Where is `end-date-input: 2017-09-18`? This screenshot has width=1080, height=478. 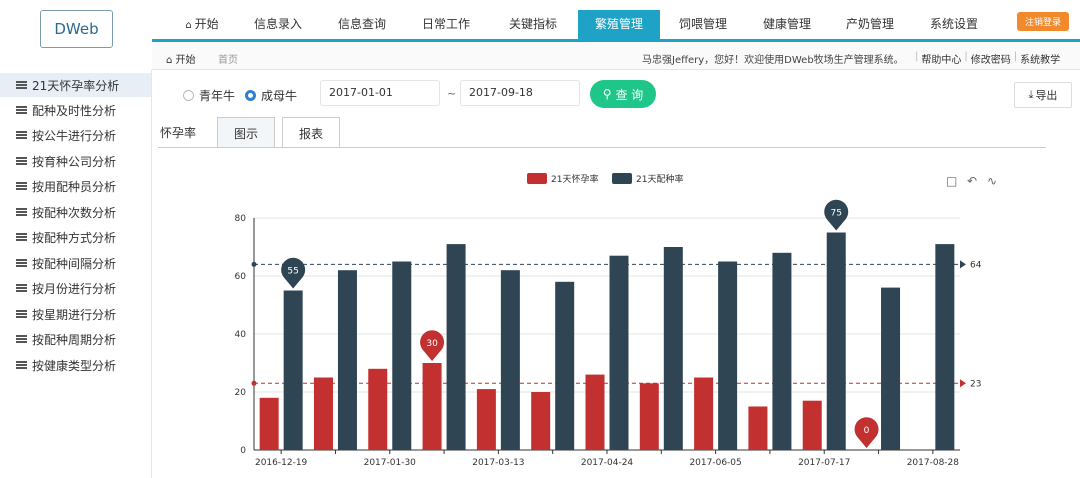
end-date-input: 2017-09-18 is located at coordinates (520, 93).